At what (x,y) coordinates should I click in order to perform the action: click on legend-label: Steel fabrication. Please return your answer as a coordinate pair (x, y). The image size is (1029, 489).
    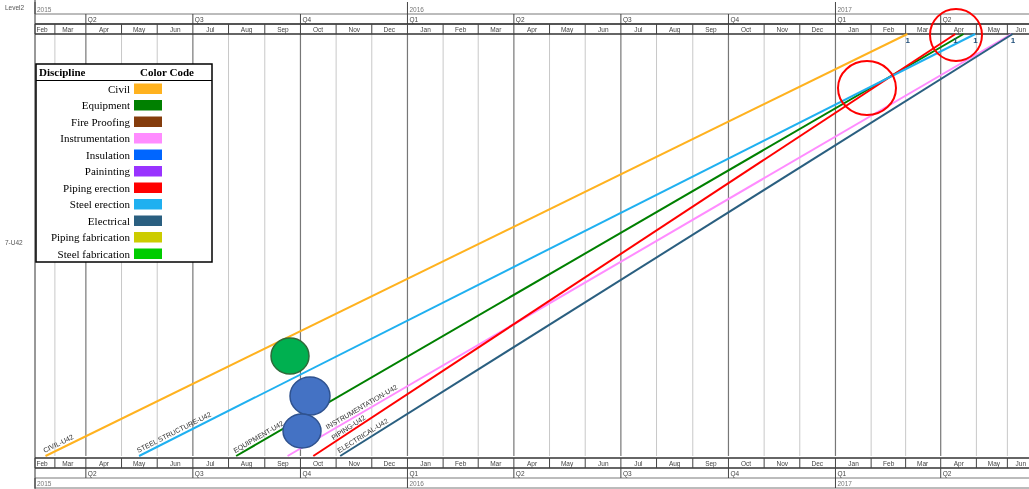
    Looking at the image, I should click on (94, 253).